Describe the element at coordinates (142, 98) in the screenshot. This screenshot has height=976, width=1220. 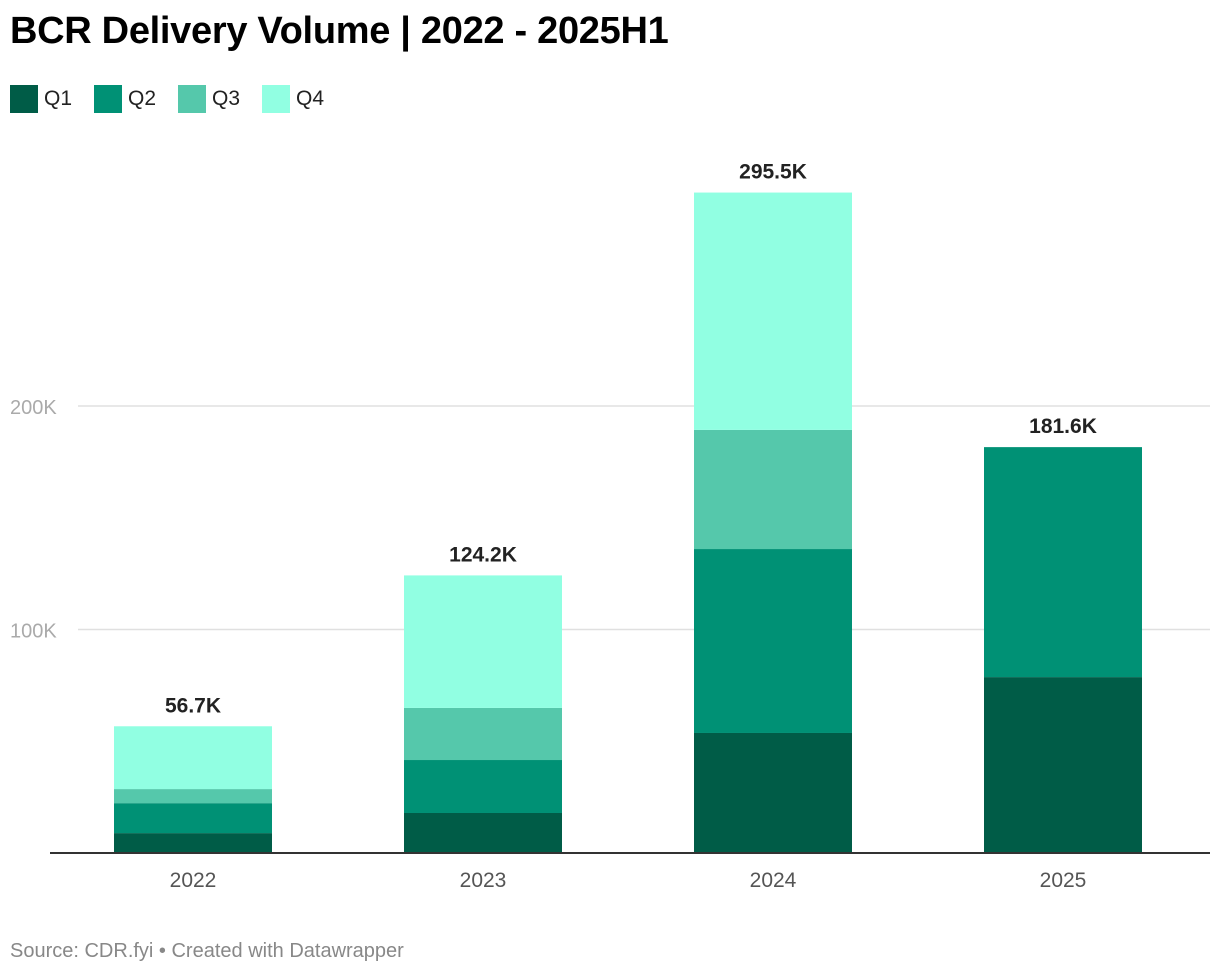
I see `legend-label: Q2` at that location.